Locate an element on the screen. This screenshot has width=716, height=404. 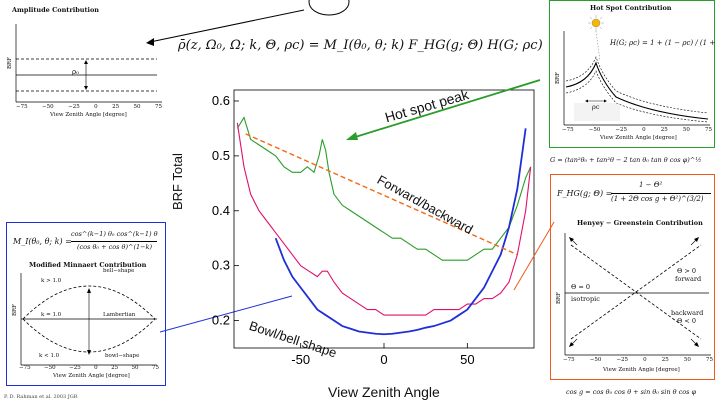
minnaert-eq-den: (cos θ₀ + cos θ)^(1−k) is located at coordinates (115, 247).